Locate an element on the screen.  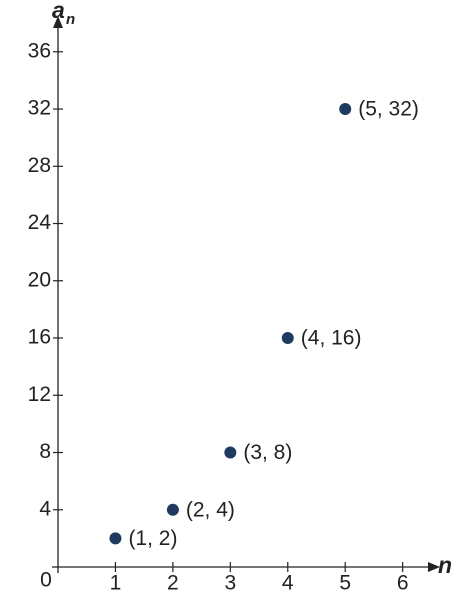
y-axis-arrow is located at coordinates (58, 22).